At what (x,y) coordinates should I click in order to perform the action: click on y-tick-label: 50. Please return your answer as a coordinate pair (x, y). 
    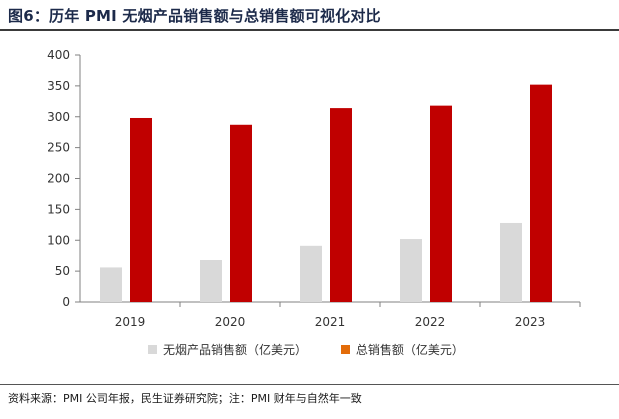
    Looking at the image, I should click on (62, 271).